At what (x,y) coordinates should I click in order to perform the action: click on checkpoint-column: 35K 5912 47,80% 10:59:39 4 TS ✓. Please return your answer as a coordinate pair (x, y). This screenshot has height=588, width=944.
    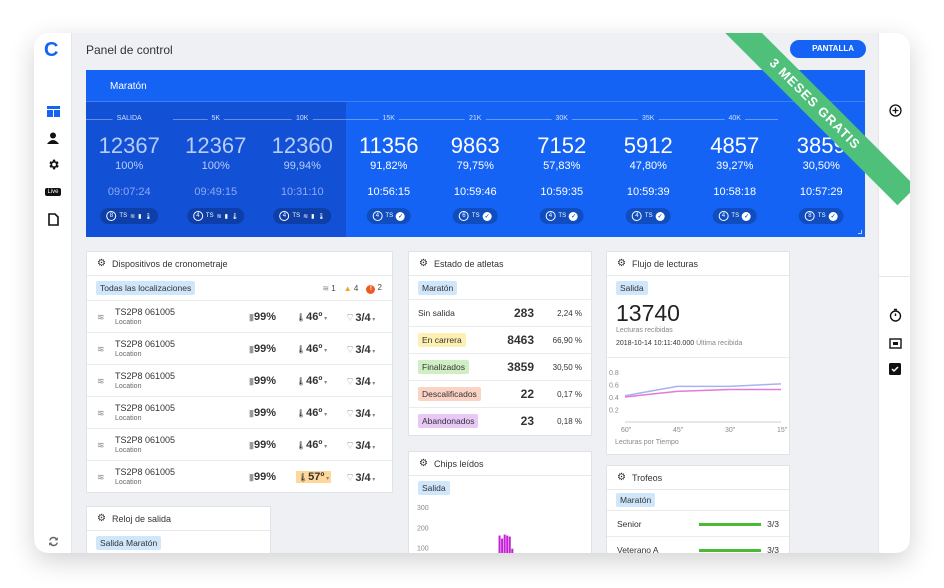
    Looking at the image, I should click on (648, 169).